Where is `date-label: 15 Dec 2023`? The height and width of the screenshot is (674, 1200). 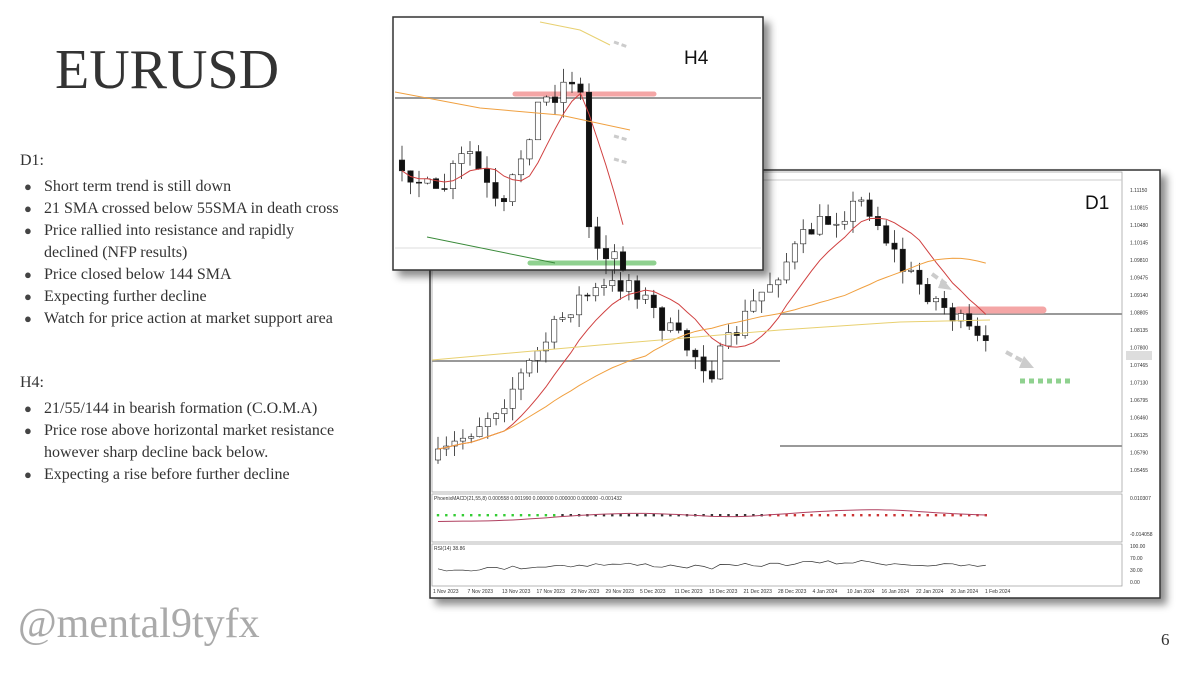 date-label: 15 Dec 2023 is located at coordinates (723, 592).